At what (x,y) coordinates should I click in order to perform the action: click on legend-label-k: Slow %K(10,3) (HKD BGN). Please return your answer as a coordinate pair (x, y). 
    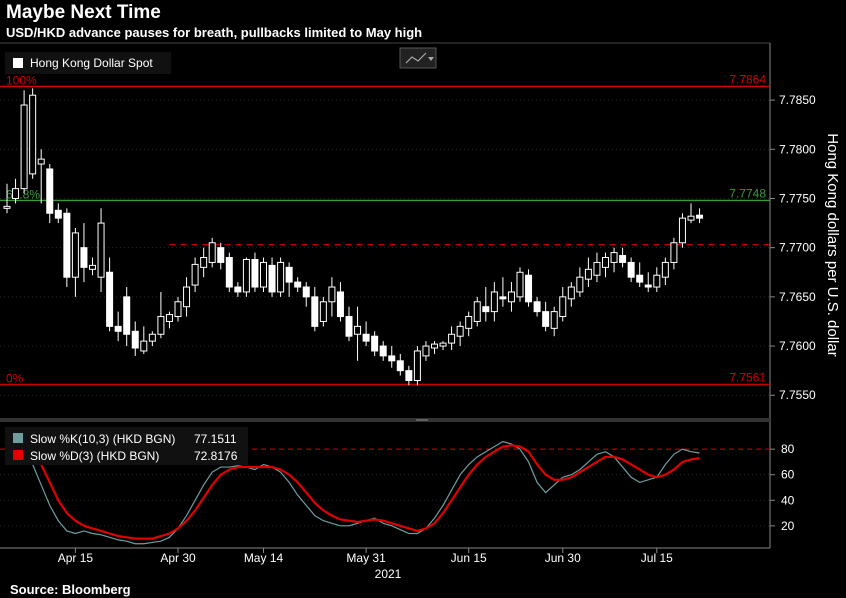
    Looking at the image, I should click on (102, 439).